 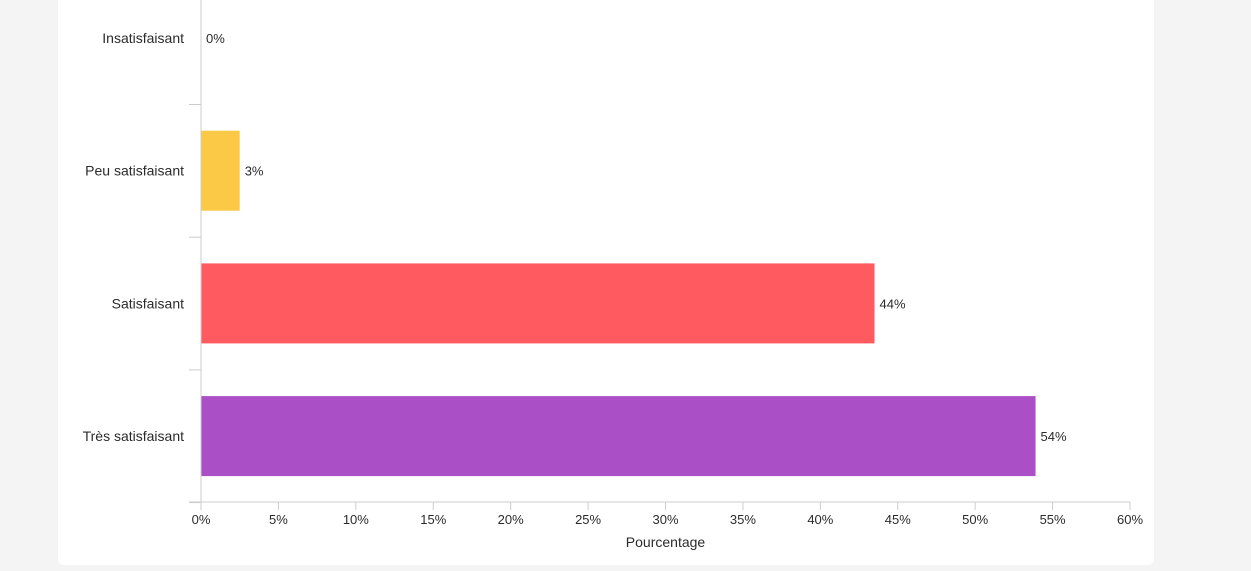 I want to click on data-label: 3%, so click(x=254, y=171).